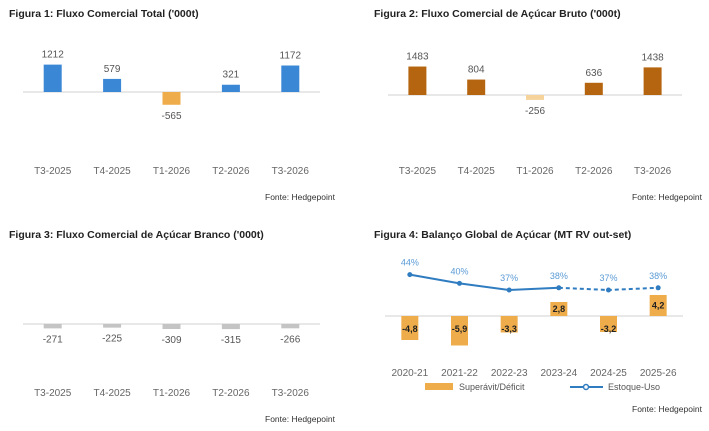 Image resolution: width=709 pixels, height=431 pixels. Describe the element at coordinates (492, 387) in the screenshot. I see `legend-label: Superávit/Déficit` at that location.